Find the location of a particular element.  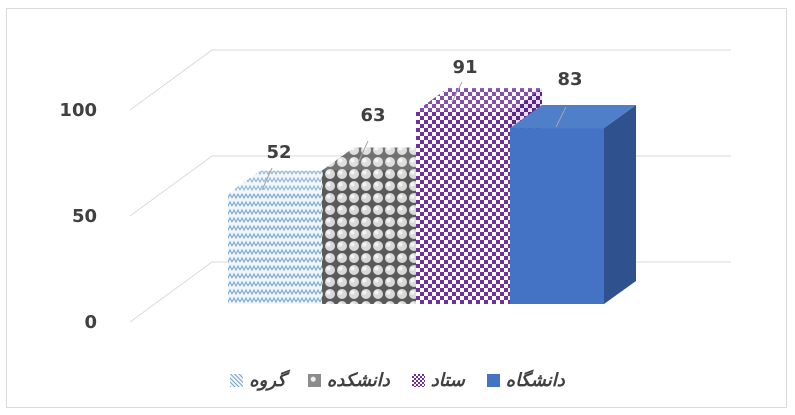

legend: دانشگاه ستاد دانشکده گروه is located at coordinates (397, 380).